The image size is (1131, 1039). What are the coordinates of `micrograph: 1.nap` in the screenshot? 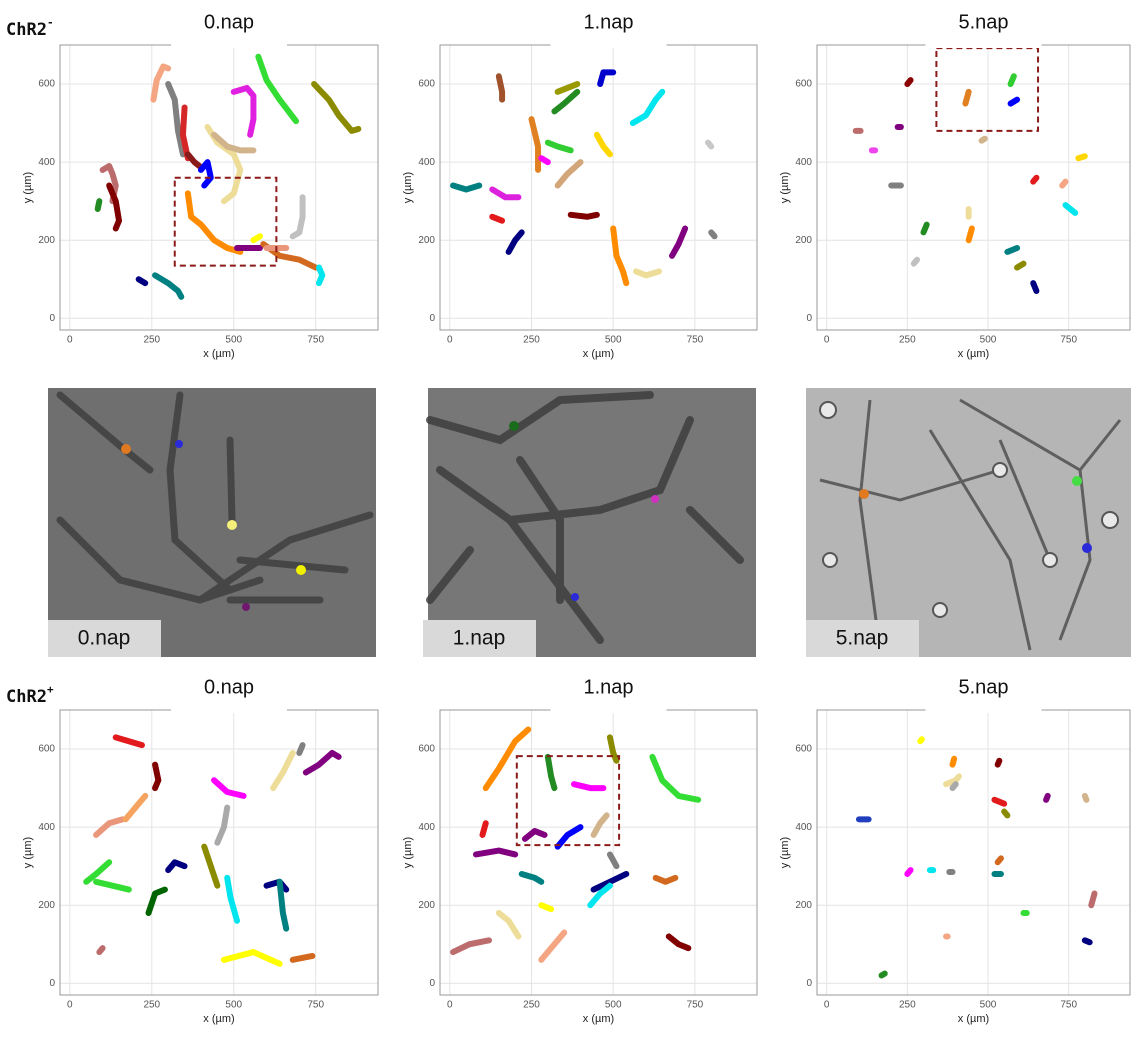 It's located at (589, 522).